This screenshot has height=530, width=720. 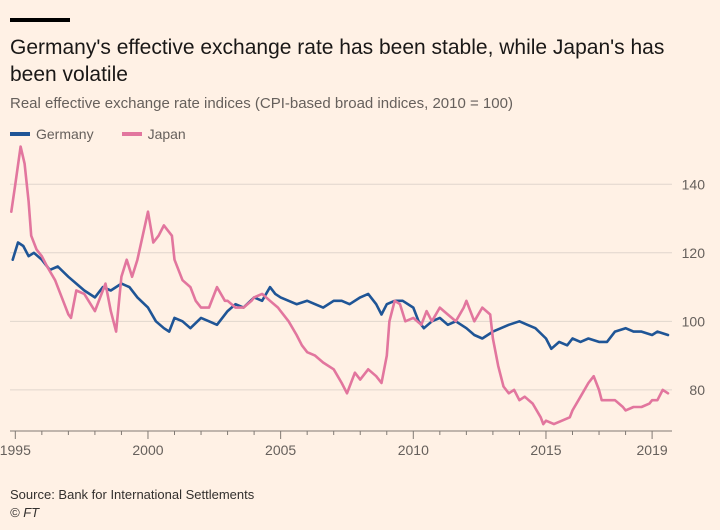 I want to click on legend-label-japan: Japan, so click(x=166, y=134).